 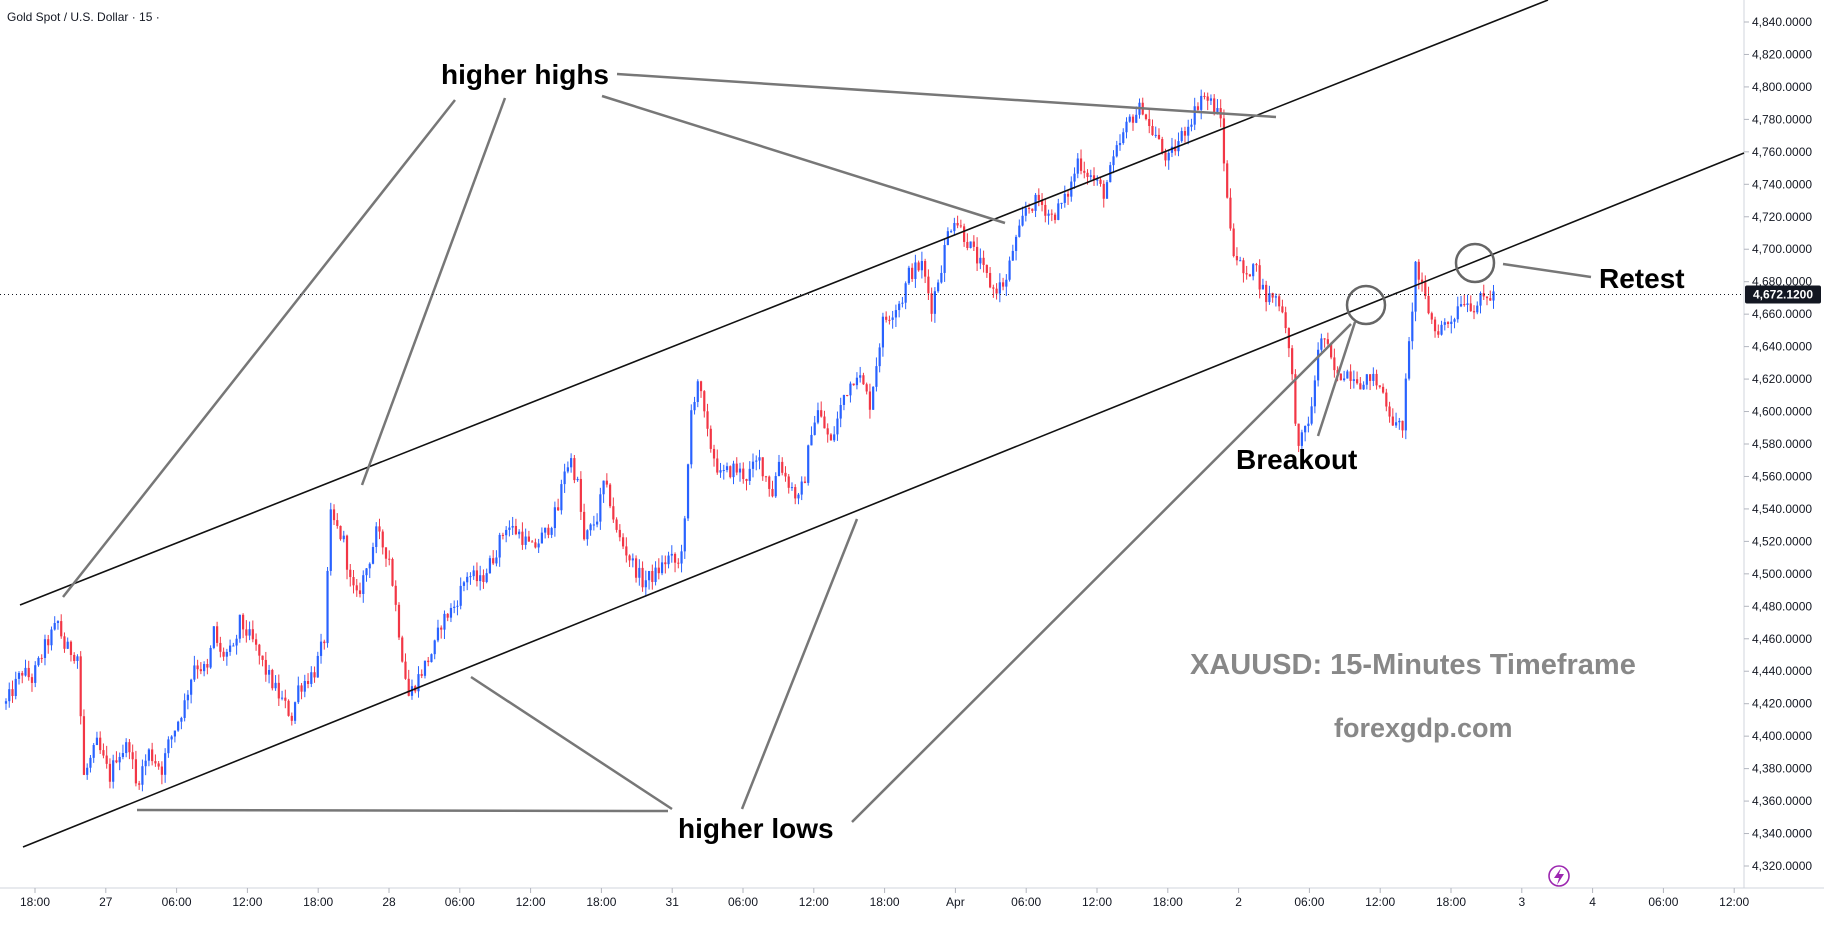 I want to click on time-tick-label: 06:00, so click(x=743, y=902).